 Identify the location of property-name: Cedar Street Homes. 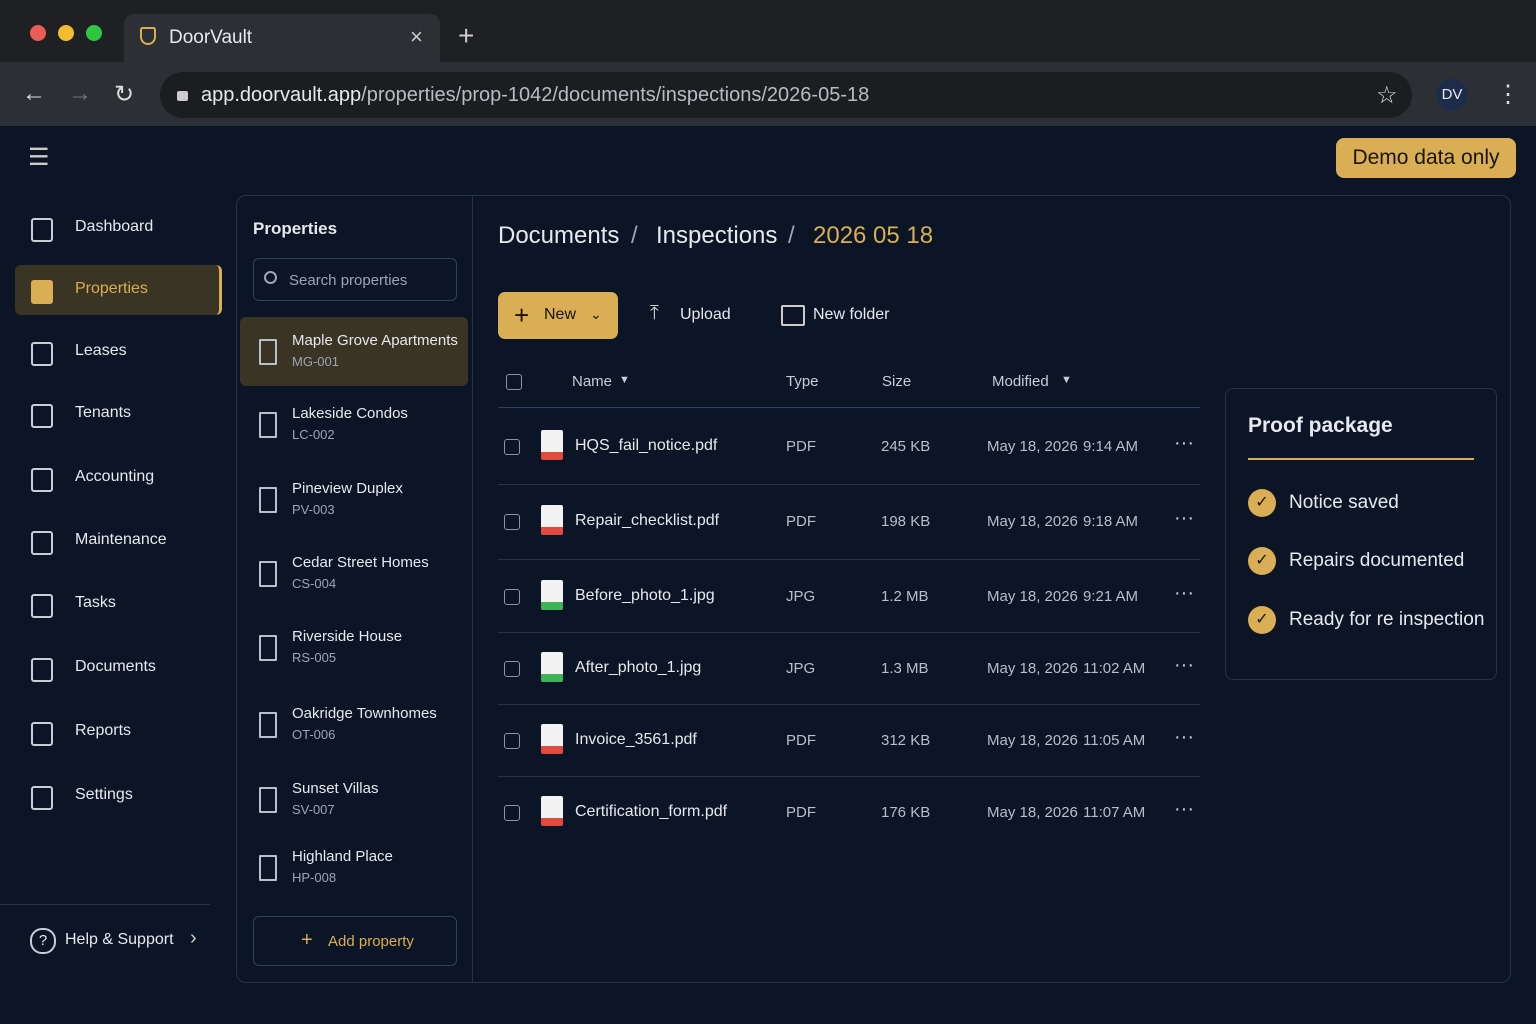
(360, 562).